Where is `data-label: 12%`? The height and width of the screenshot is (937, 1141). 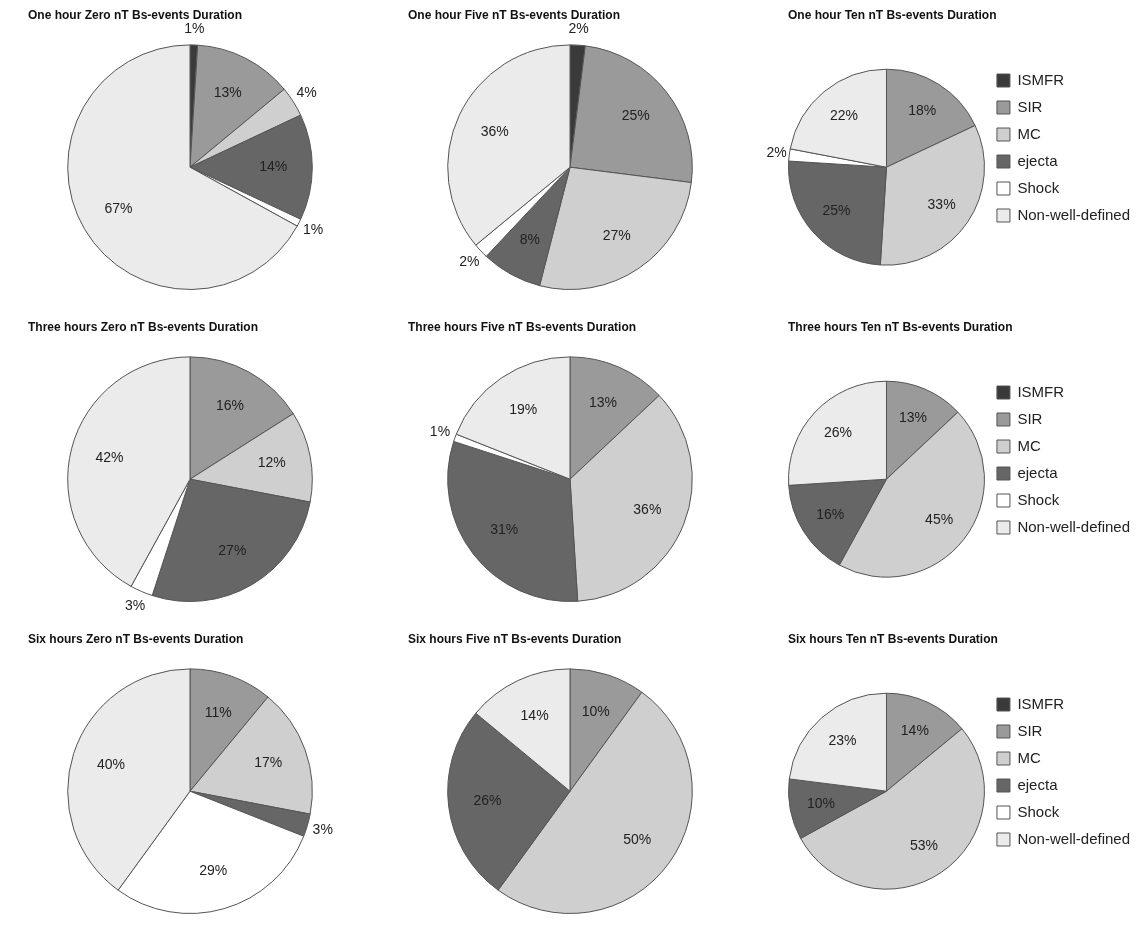
data-label: 12% is located at coordinates (271, 462).